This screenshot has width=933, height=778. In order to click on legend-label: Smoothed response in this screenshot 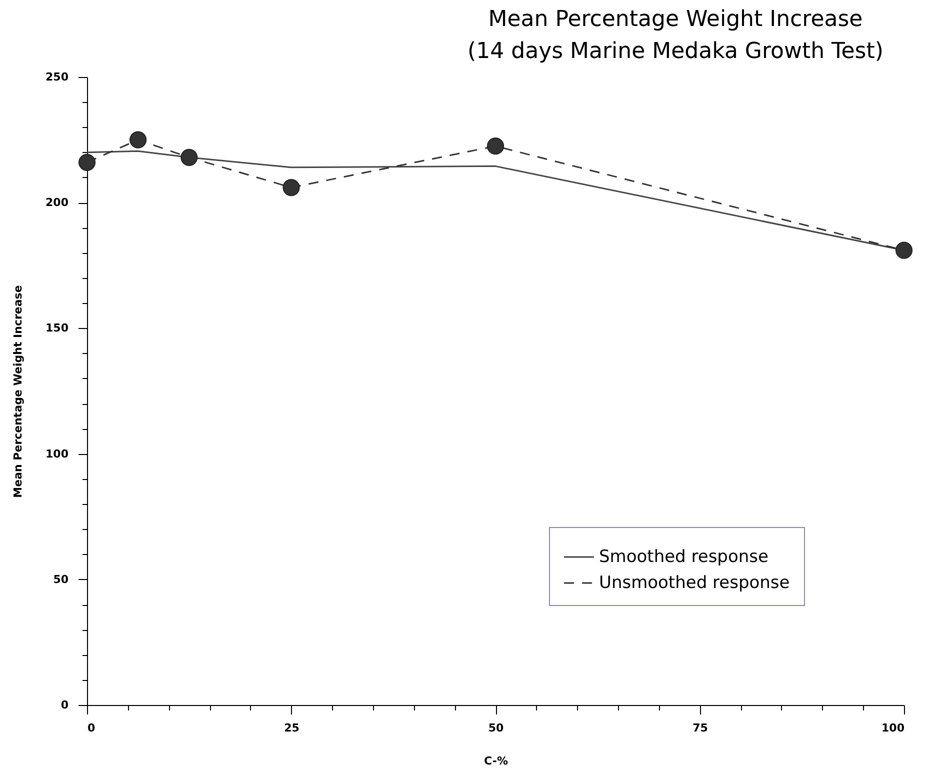, I will do `click(683, 557)`.